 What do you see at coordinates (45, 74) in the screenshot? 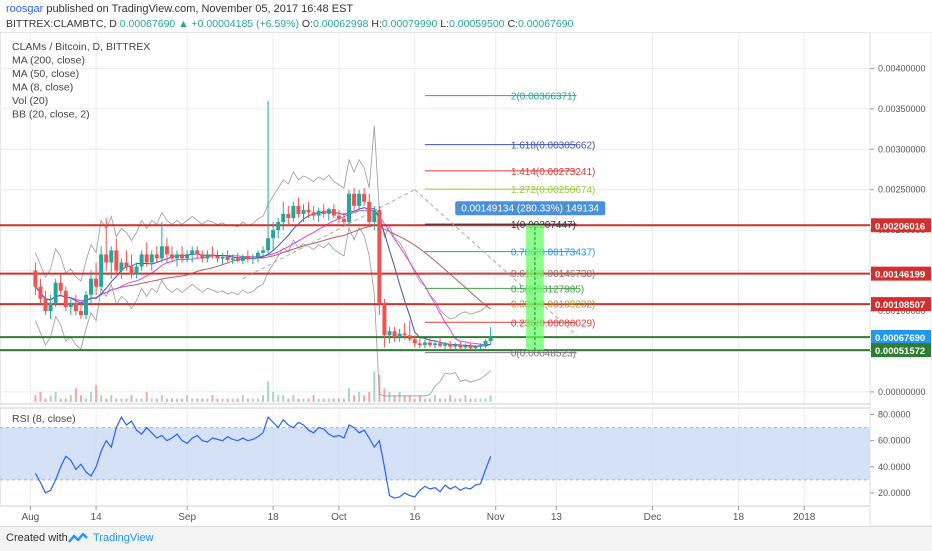
I see `indicator-legend-item: MA (50, close)` at bounding box center [45, 74].